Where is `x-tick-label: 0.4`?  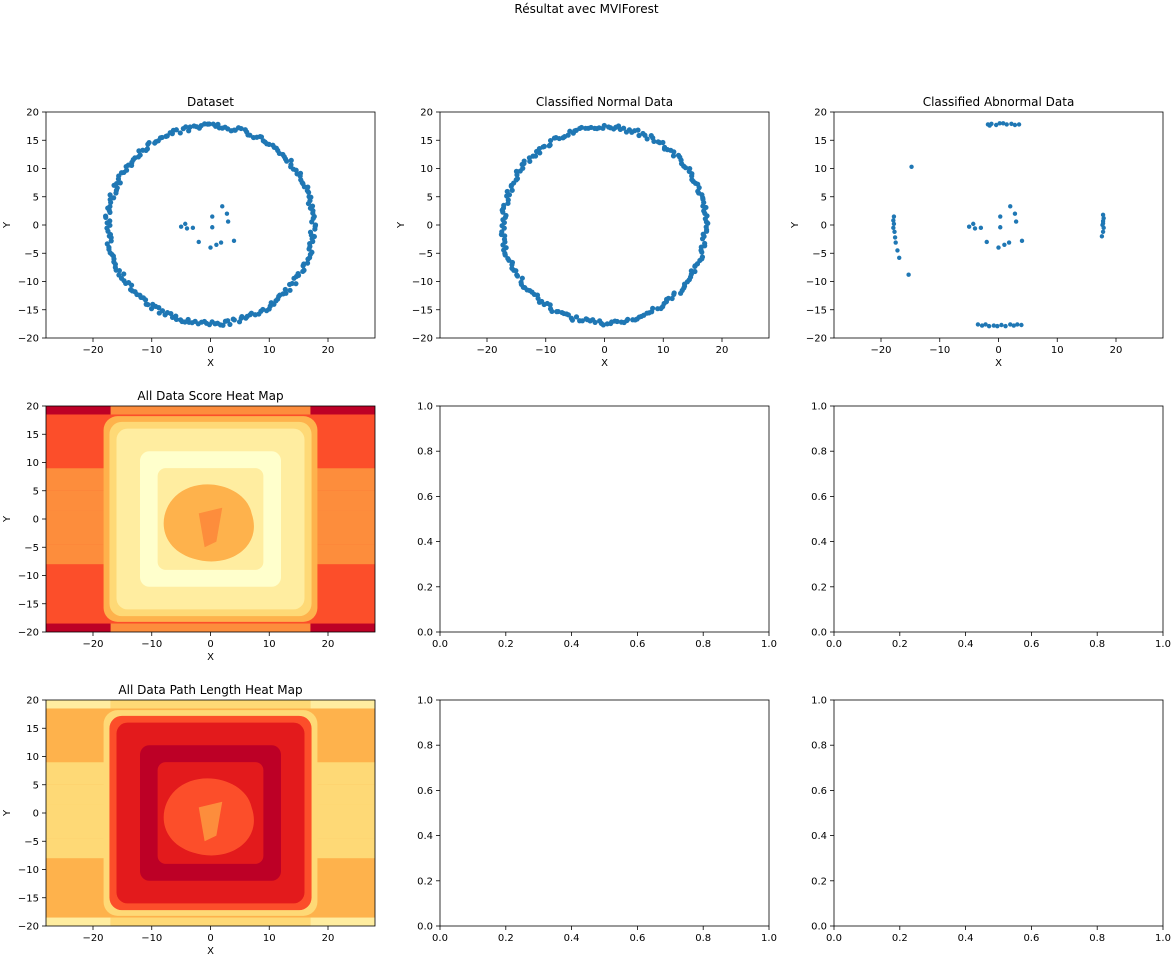 x-tick-label: 0.4 is located at coordinates (572, 644).